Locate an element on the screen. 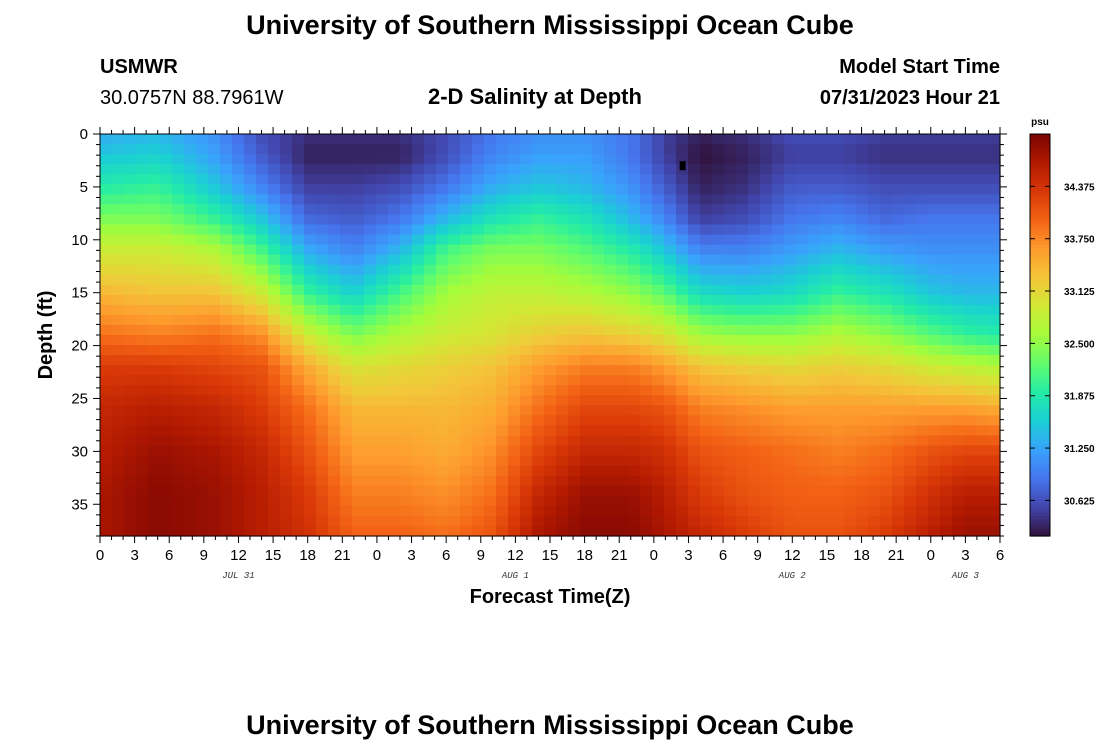 This screenshot has width=1100, height=750. x-tick-label: 21 is located at coordinates (619, 555).